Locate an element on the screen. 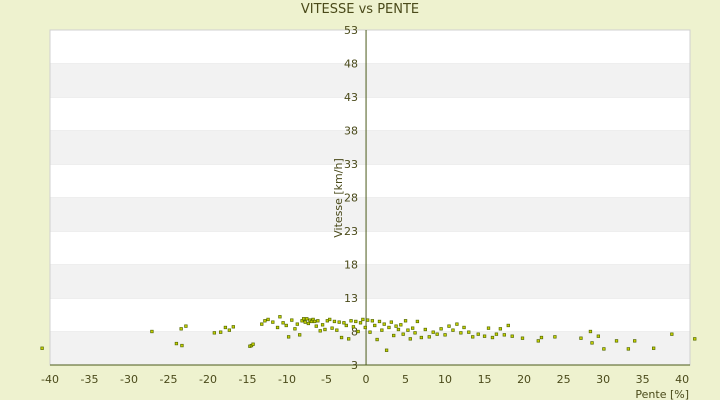  y-tick-label: 8 is located at coordinates (354, 332).